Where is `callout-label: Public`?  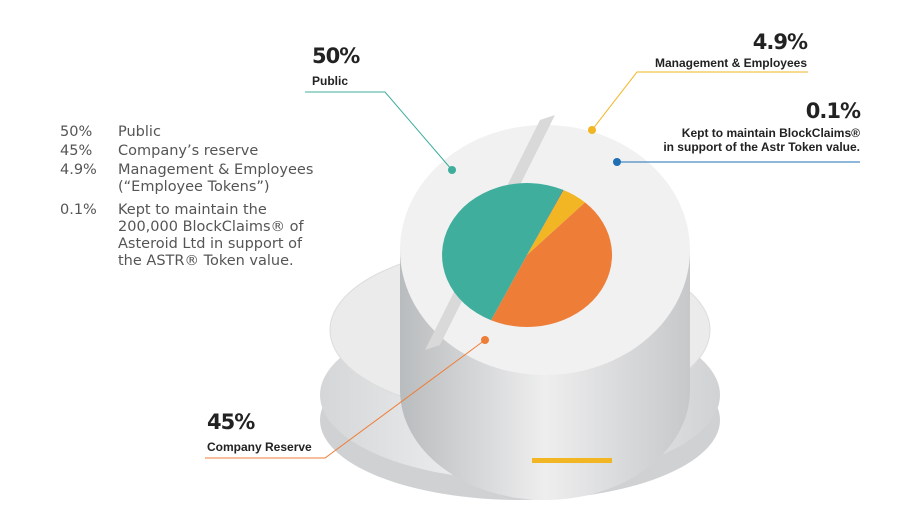
callout-label: Public is located at coordinates (330, 81).